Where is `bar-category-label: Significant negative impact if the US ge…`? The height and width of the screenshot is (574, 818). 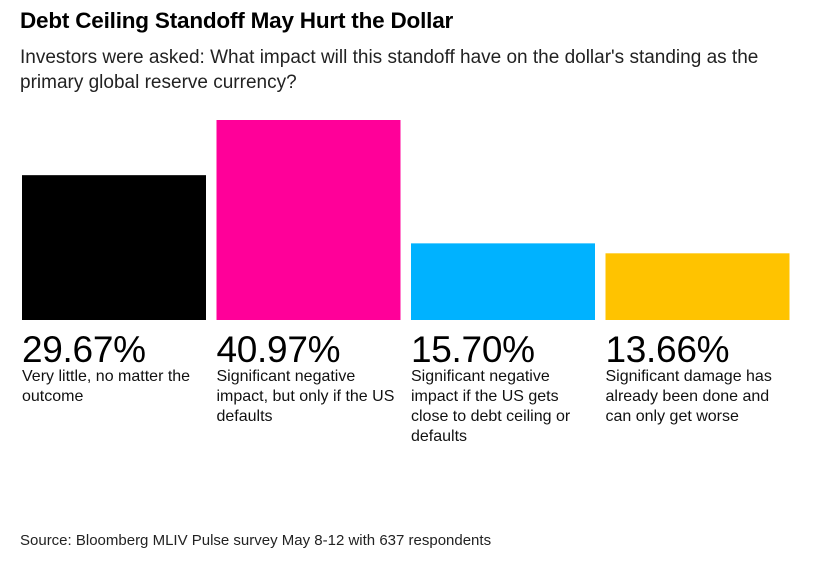 bar-category-label: Significant negative impact if the US ge… is located at coordinates (491, 406).